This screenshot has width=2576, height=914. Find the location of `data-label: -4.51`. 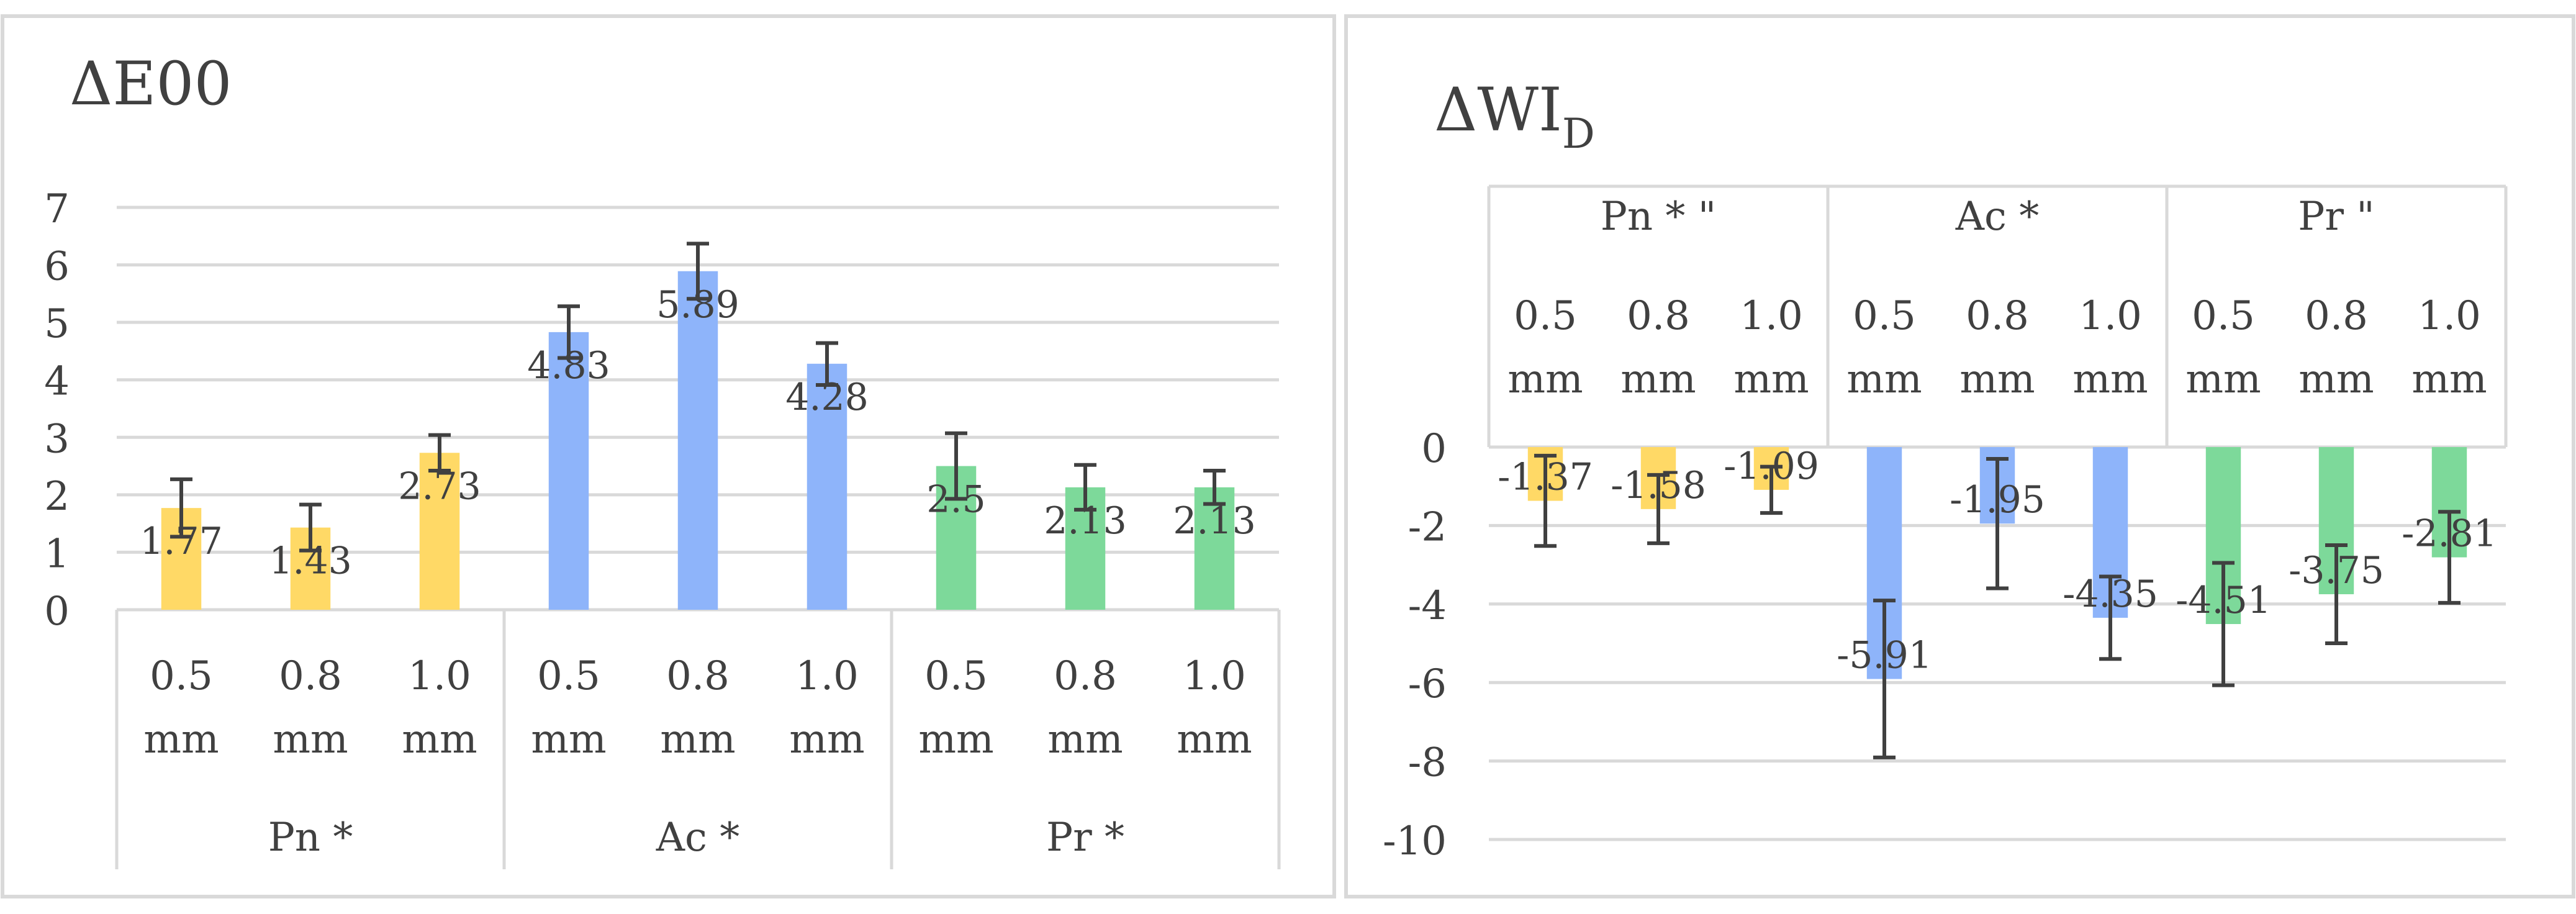

data-label: -4.51 is located at coordinates (2223, 600).